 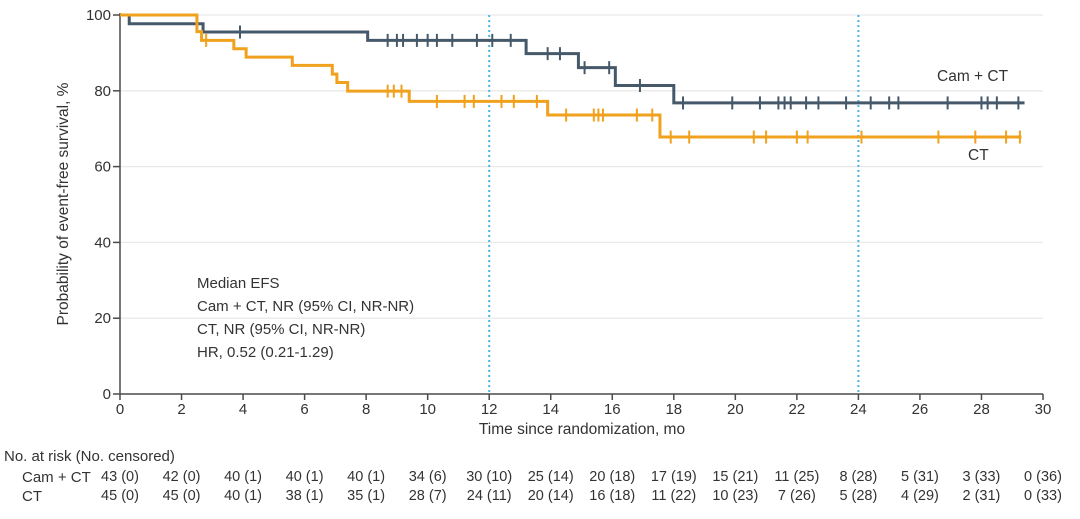 I want to click on risk-value: 11 (22), so click(x=674, y=496).